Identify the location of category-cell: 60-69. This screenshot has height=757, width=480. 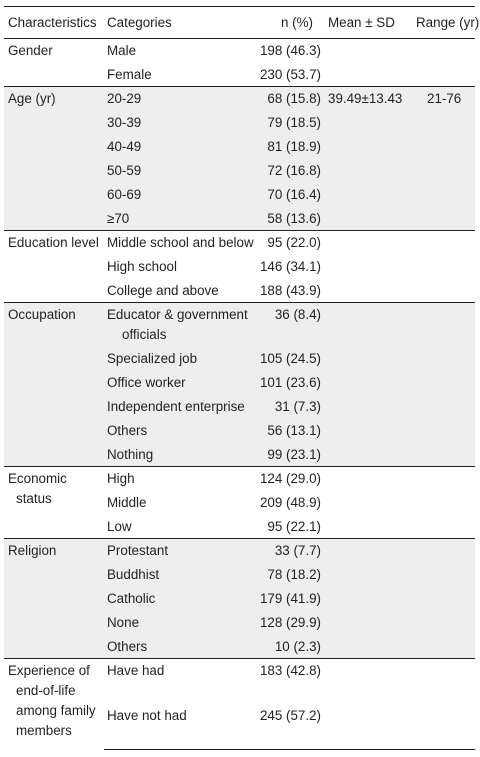
(179, 194).